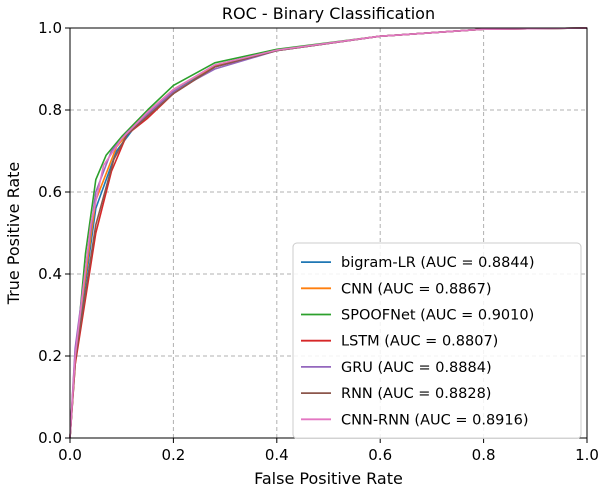 This screenshot has height=493, width=600. I want to click on chart-title: ROC - Binary Classification, so click(328, 13).